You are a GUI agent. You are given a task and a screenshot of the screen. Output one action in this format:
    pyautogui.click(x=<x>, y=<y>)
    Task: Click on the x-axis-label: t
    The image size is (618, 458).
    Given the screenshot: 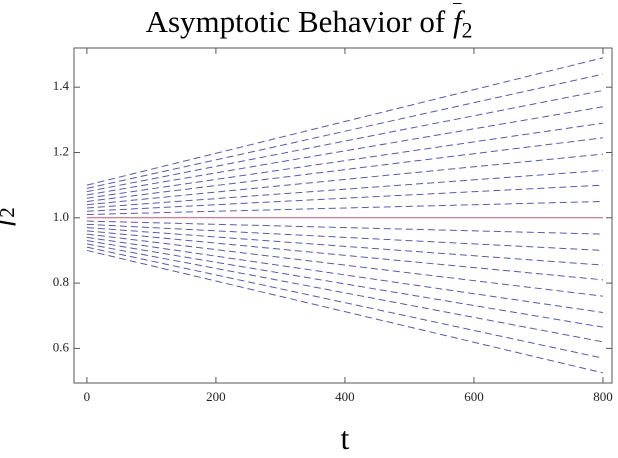 What is the action you would take?
    pyautogui.click(x=345, y=438)
    